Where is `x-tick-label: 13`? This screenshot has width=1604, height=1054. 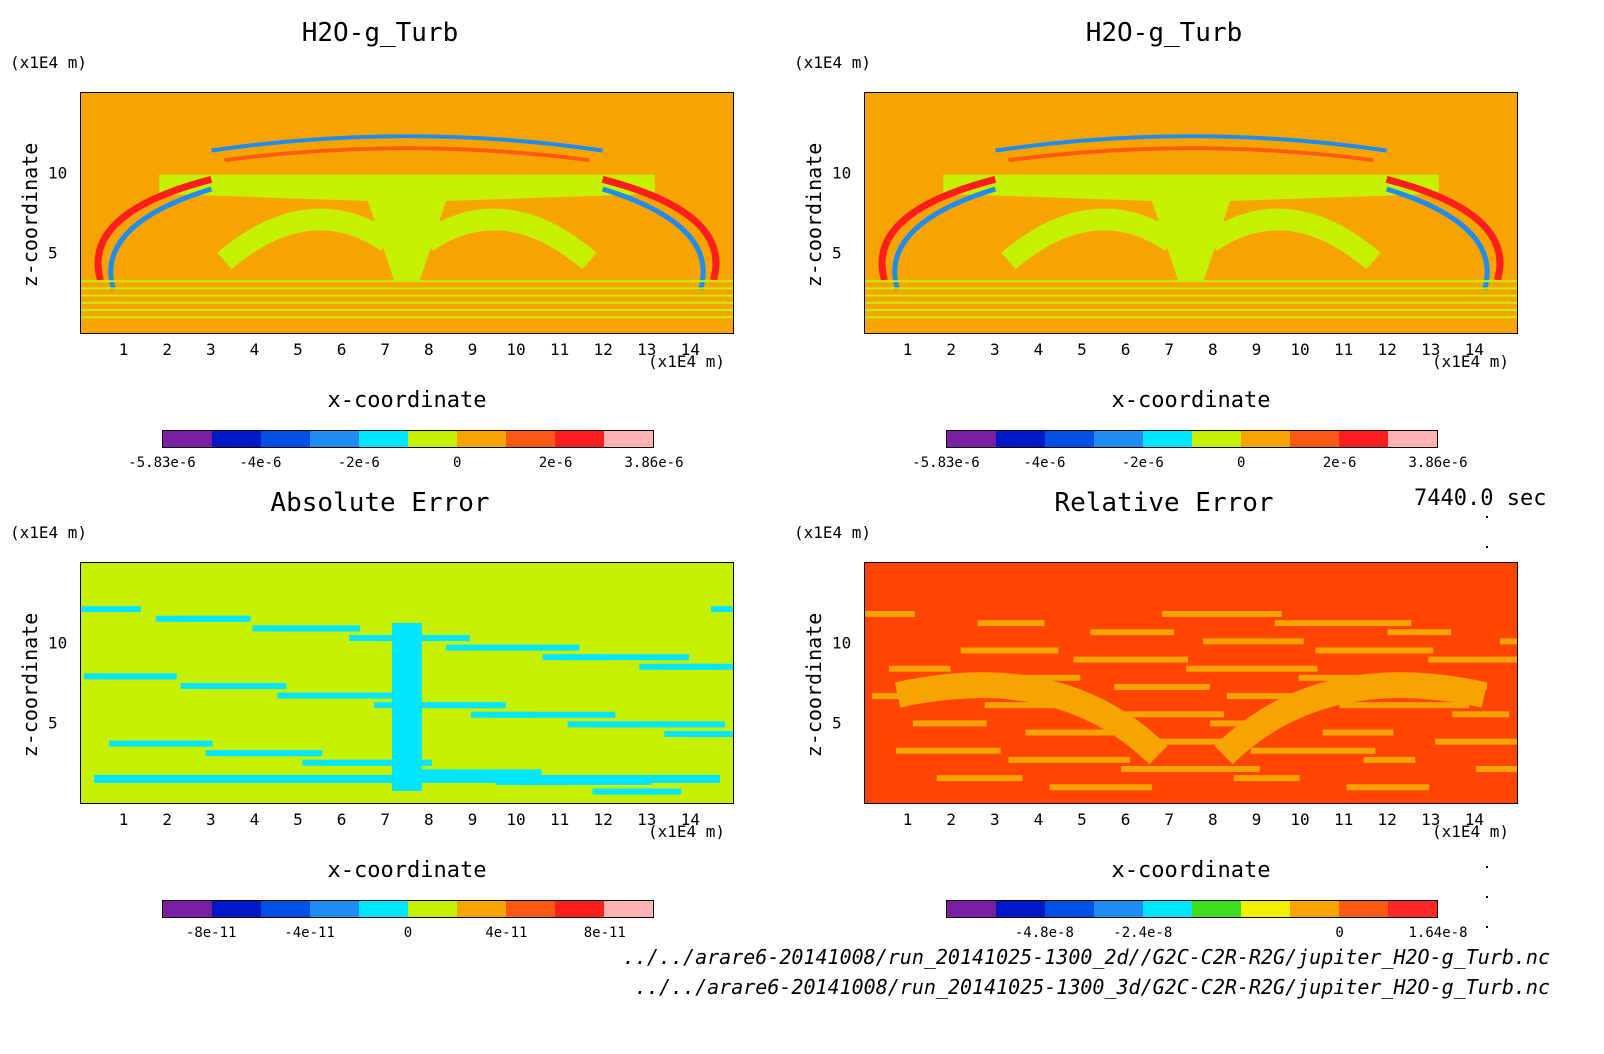 x-tick-label: 13 is located at coordinates (1431, 819).